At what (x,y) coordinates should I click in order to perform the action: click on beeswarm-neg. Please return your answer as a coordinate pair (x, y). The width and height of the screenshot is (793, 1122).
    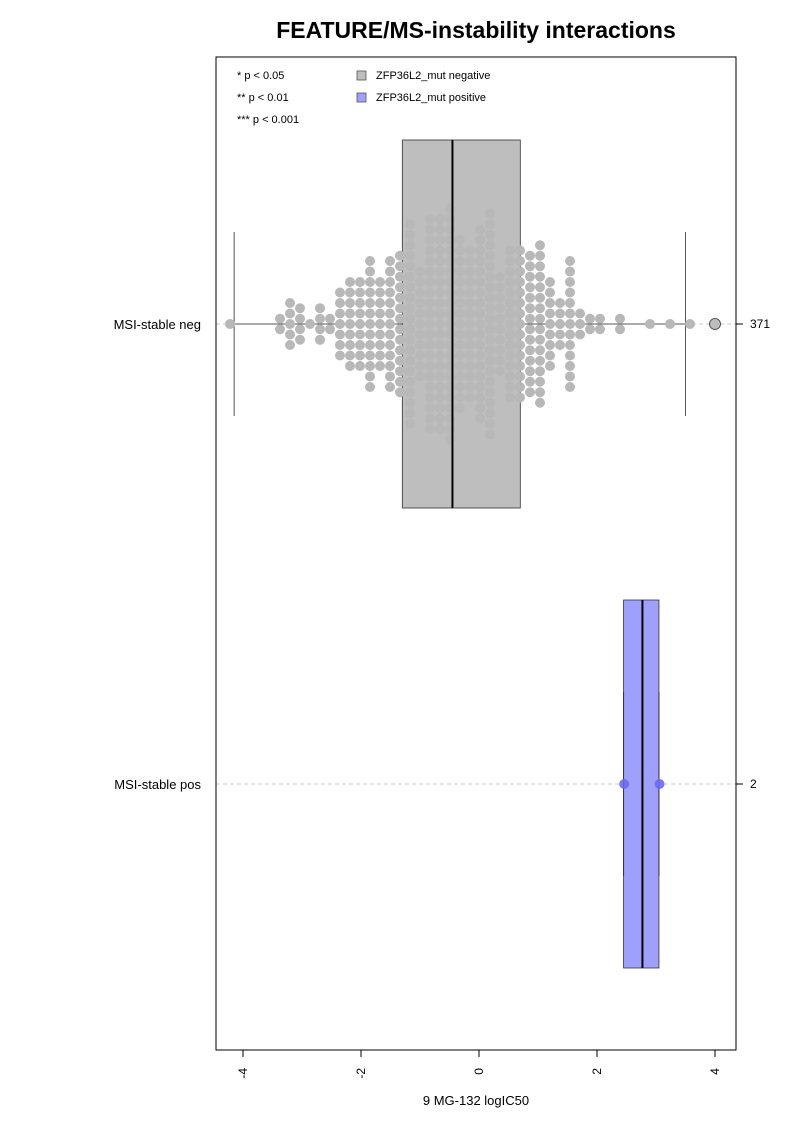
    Looking at the image, I should click on (460, 324).